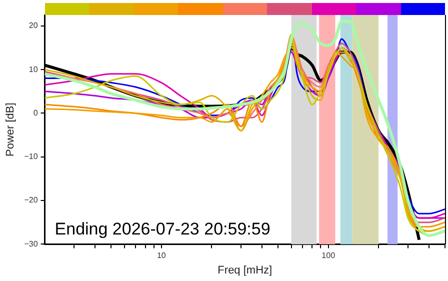 The height and width of the screenshot is (281, 448). Describe the element at coordinates (162, 228) in the screenshot. I see `annotation: Ending 2026-07-23 20:59:59` at that location.